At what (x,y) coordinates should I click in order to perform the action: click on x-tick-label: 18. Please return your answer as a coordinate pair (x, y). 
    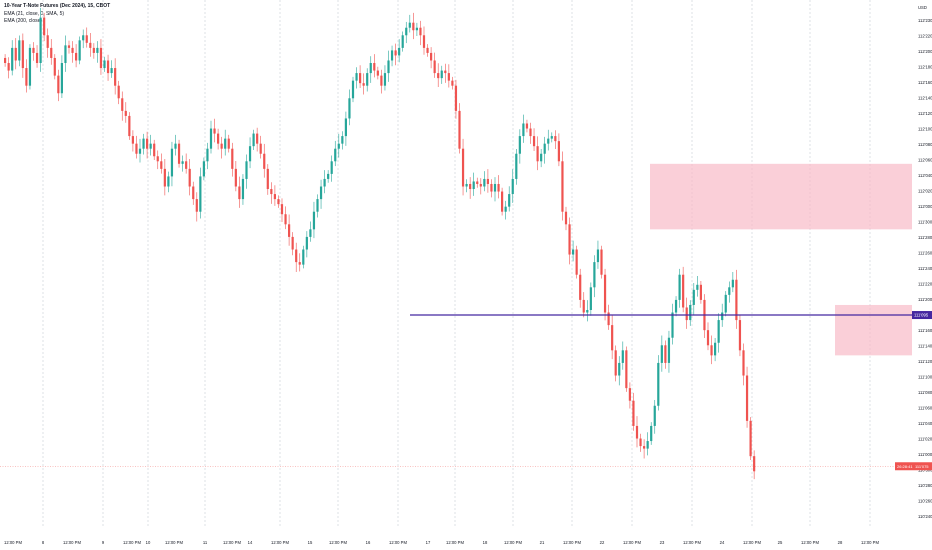
    Looking at the image, I should click on (485, 542).